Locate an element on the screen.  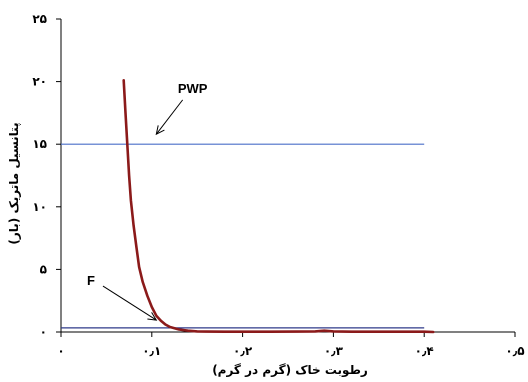
annotation-label: F is located at coordinates (91, 280).